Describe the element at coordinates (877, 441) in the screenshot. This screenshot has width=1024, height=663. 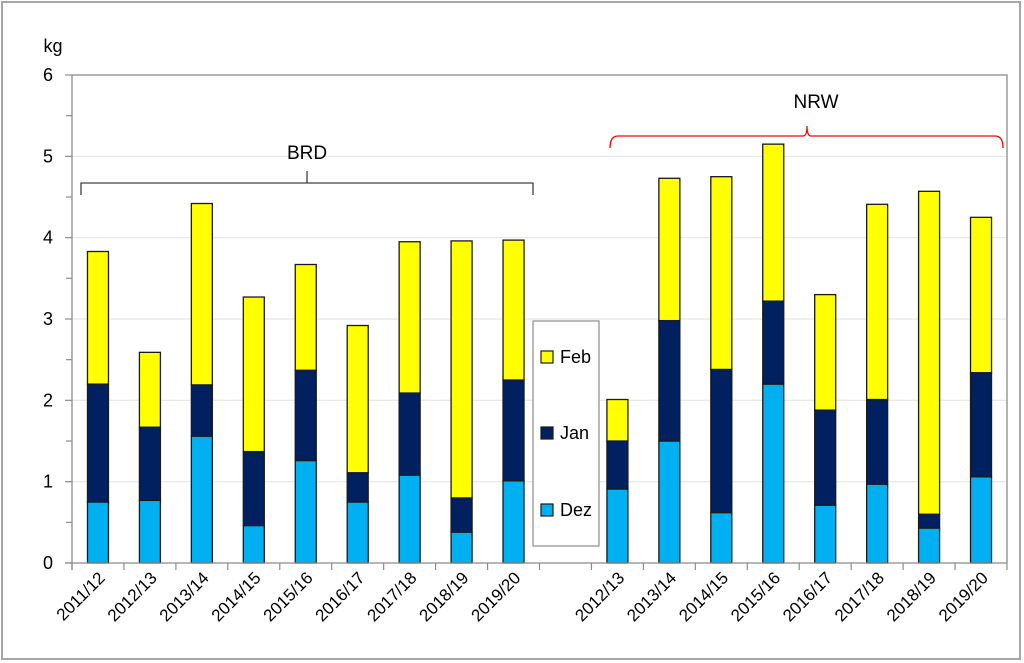
I see `bar-nrw-2017-18-jan` at that location.